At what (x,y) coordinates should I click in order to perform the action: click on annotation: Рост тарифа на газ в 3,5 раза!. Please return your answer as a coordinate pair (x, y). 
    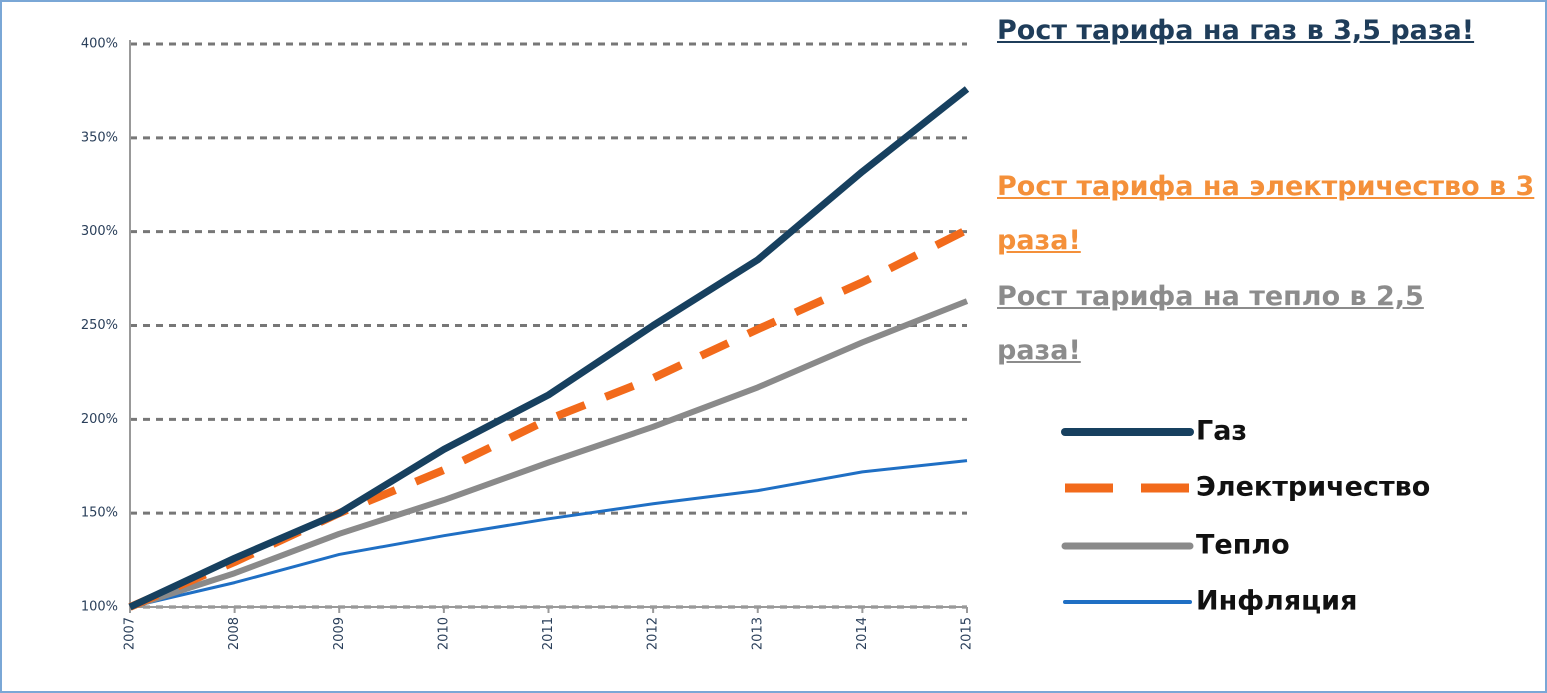
    Looking at the image, I should click on (1236, 30).